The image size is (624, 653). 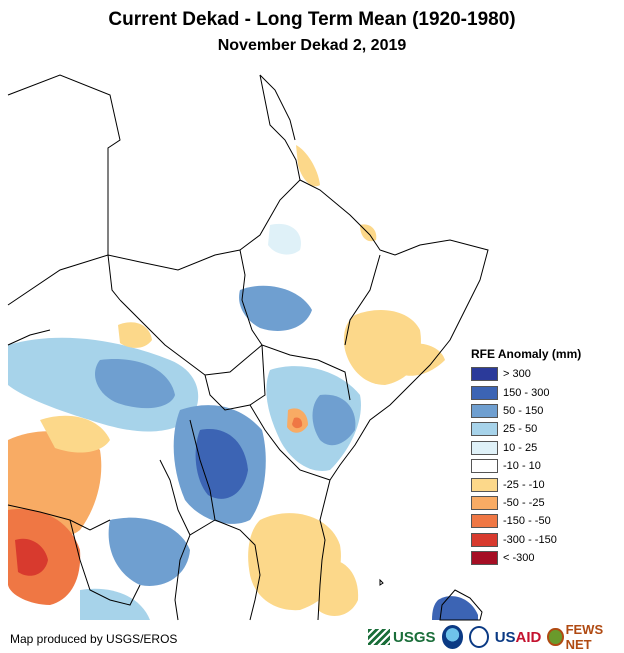 What do you see at coordinates (308, 166) in the screenshot?
I see `orange-patch-north` at bounding box center [308, 166].